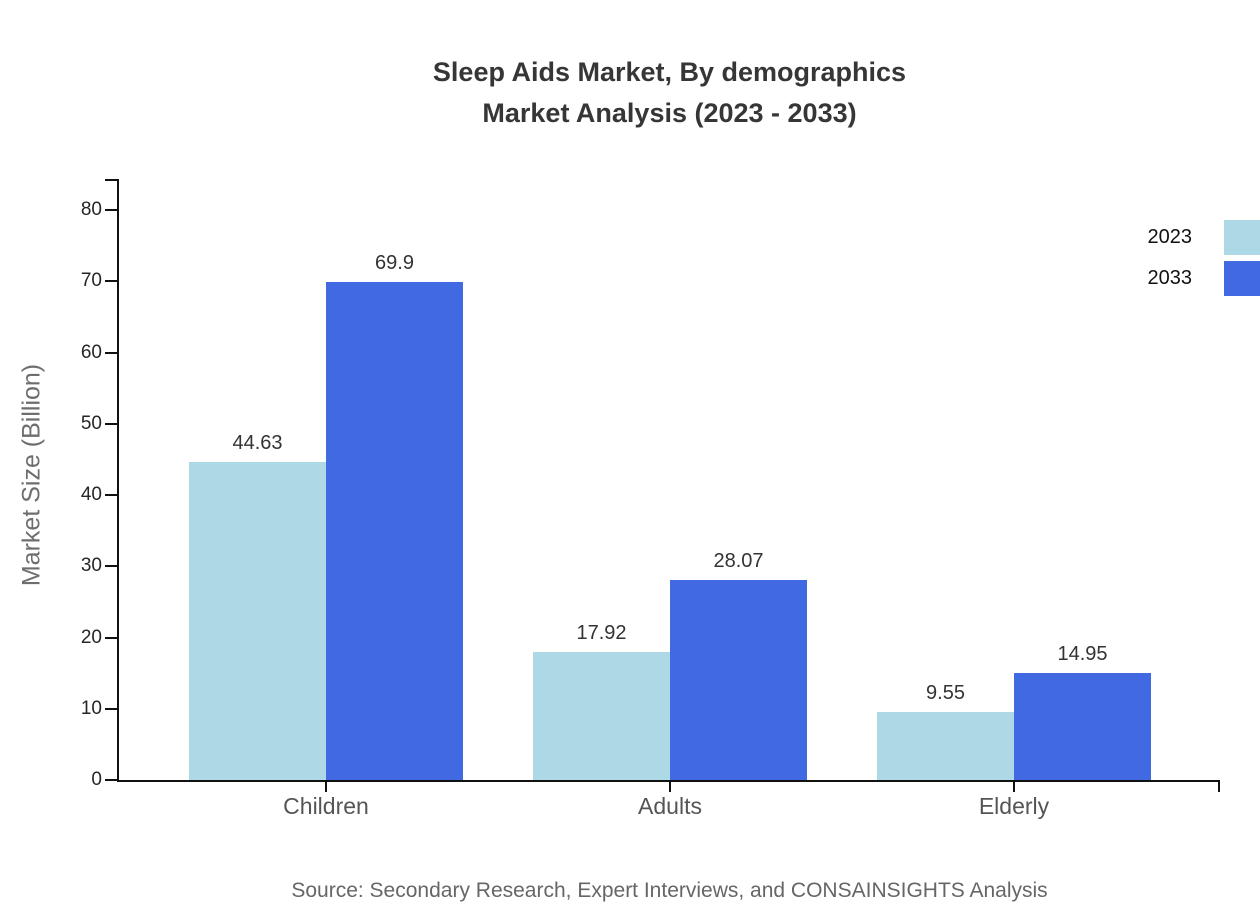  I want to click on x-category-label: Children, so click(326, 806).